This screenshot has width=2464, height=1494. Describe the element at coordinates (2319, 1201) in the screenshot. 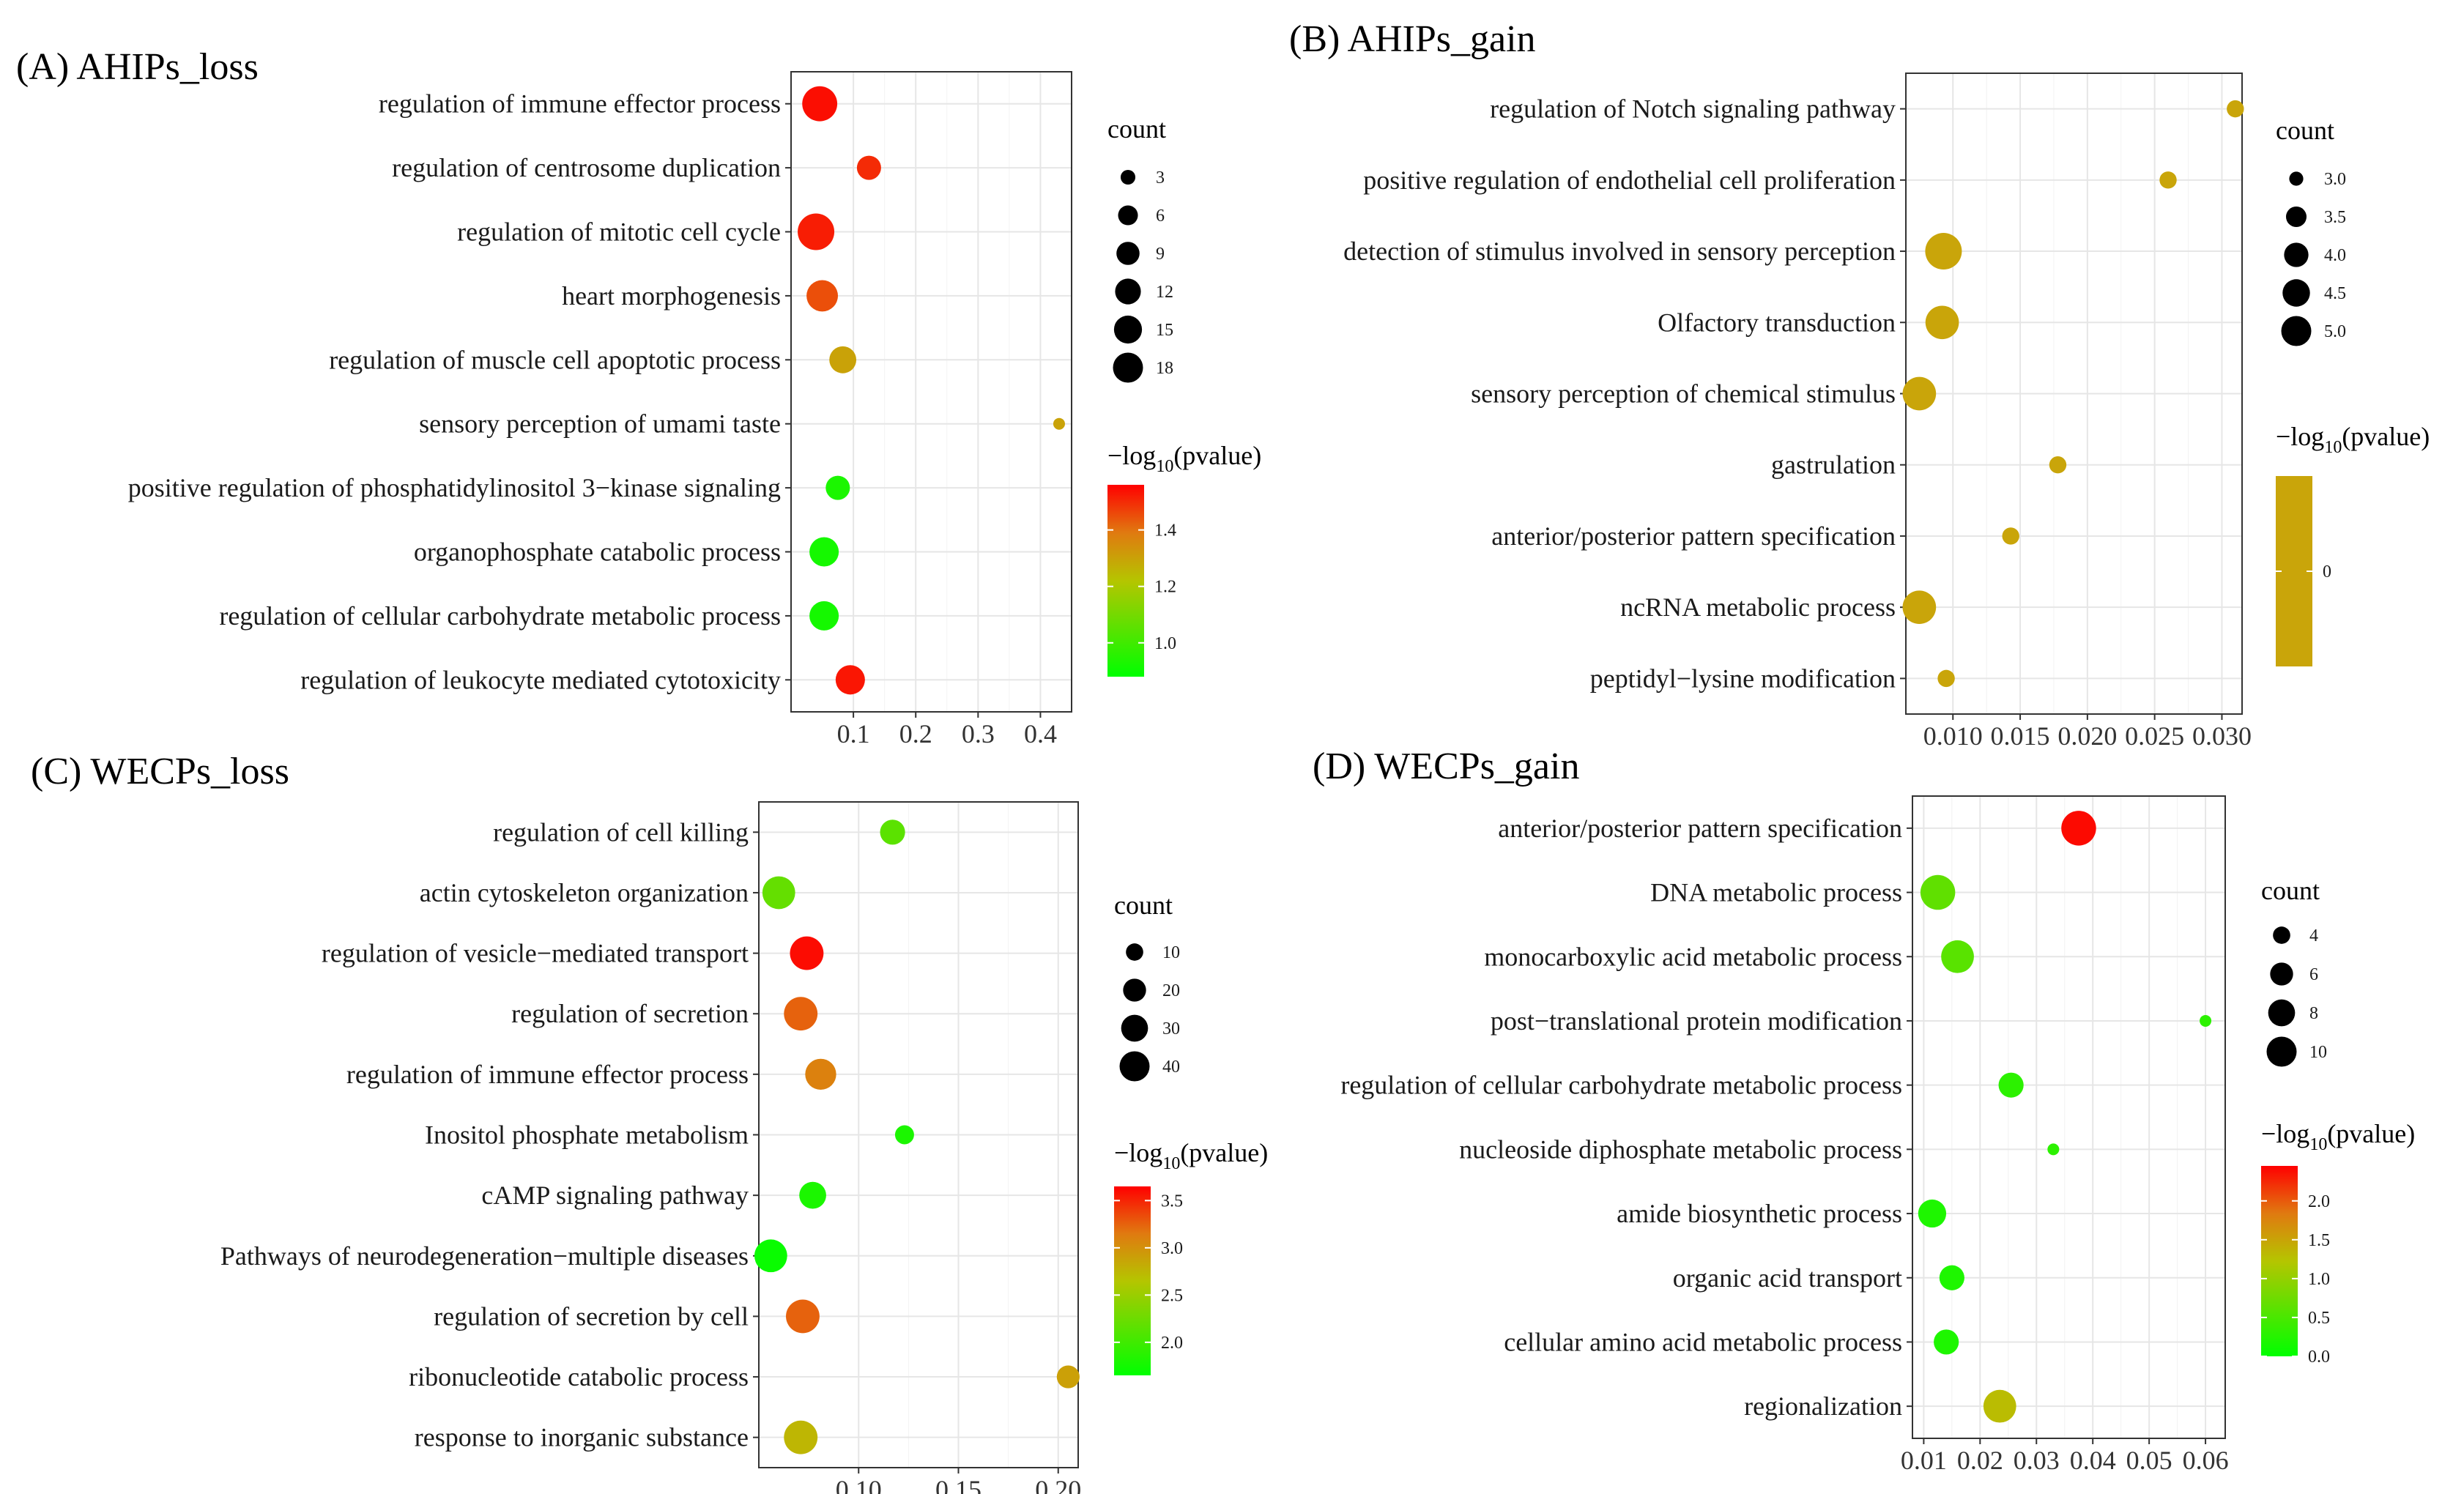

I see `color-bar-label: 2.0` at that location.